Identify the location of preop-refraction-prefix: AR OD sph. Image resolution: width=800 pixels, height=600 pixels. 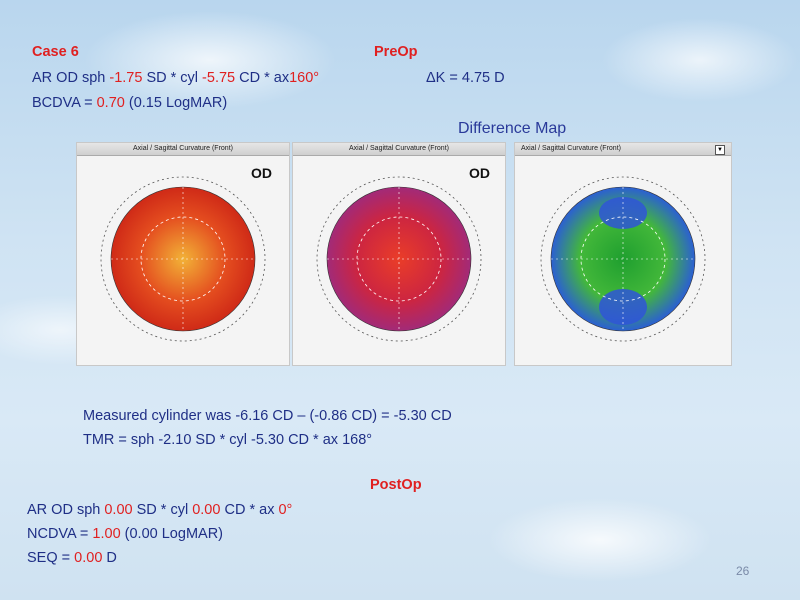
(71, 78).